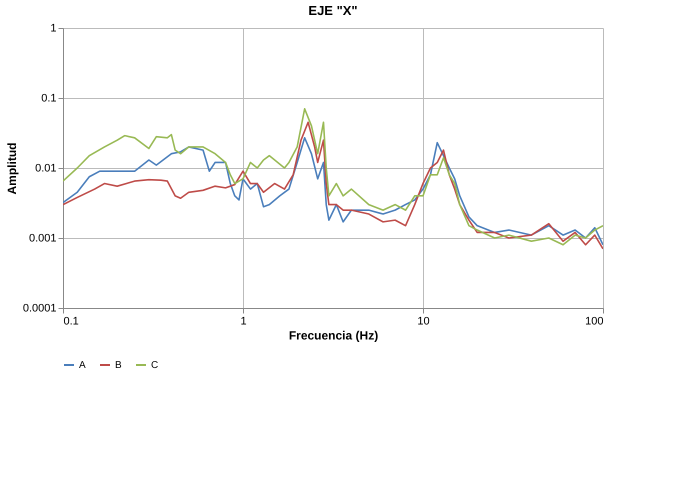 The height and width of the screenshot is (500, 678). I want to click on x-tick-label: 1, so click(243, 322).